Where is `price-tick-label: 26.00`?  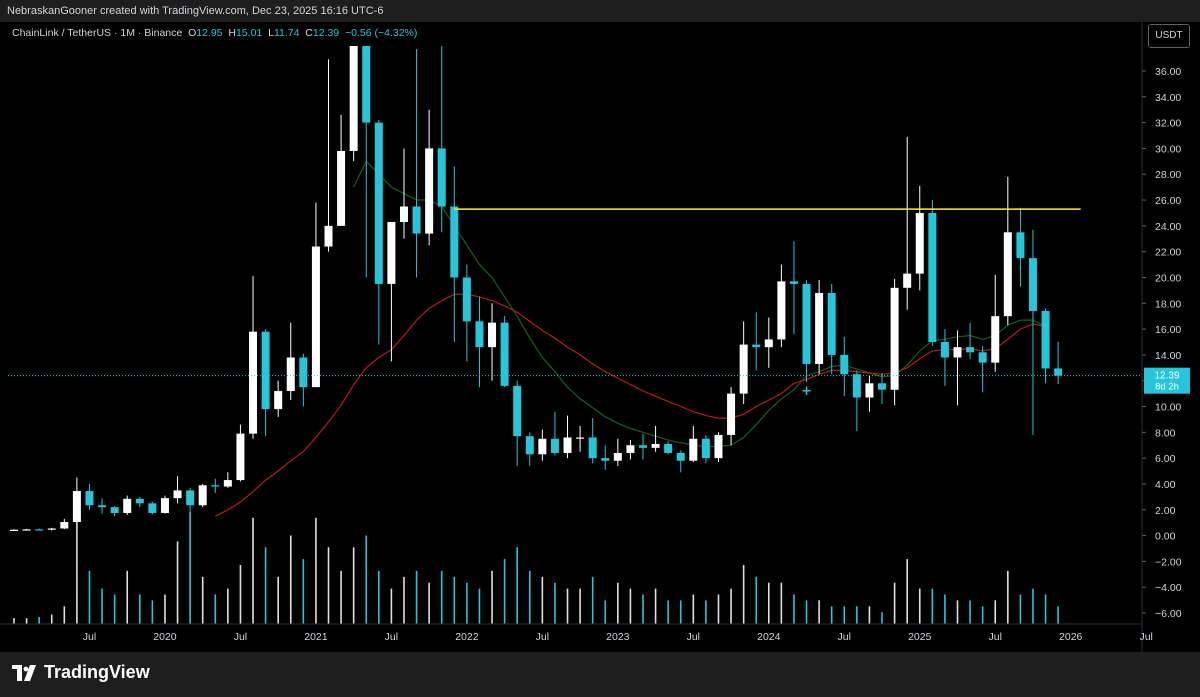
price-tick-label: 26.00 is located at coordinates (1168, 201).